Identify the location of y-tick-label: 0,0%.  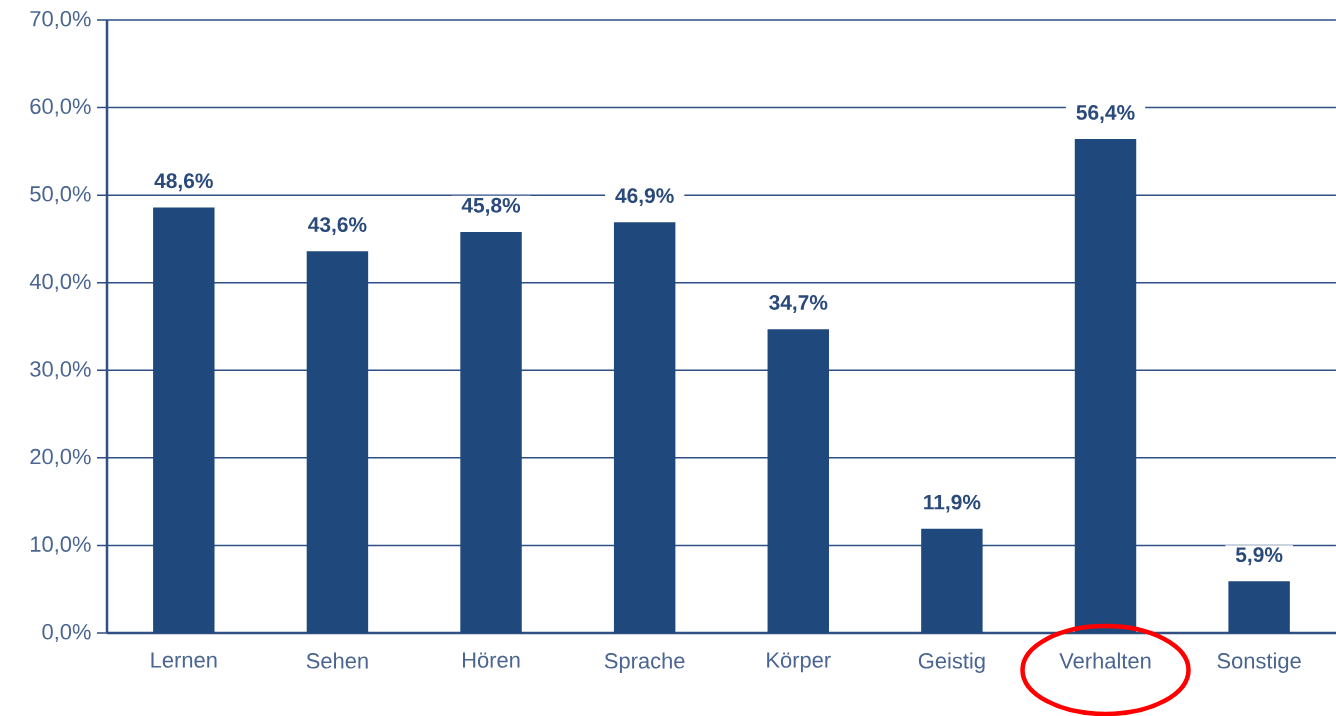
(66, 633).